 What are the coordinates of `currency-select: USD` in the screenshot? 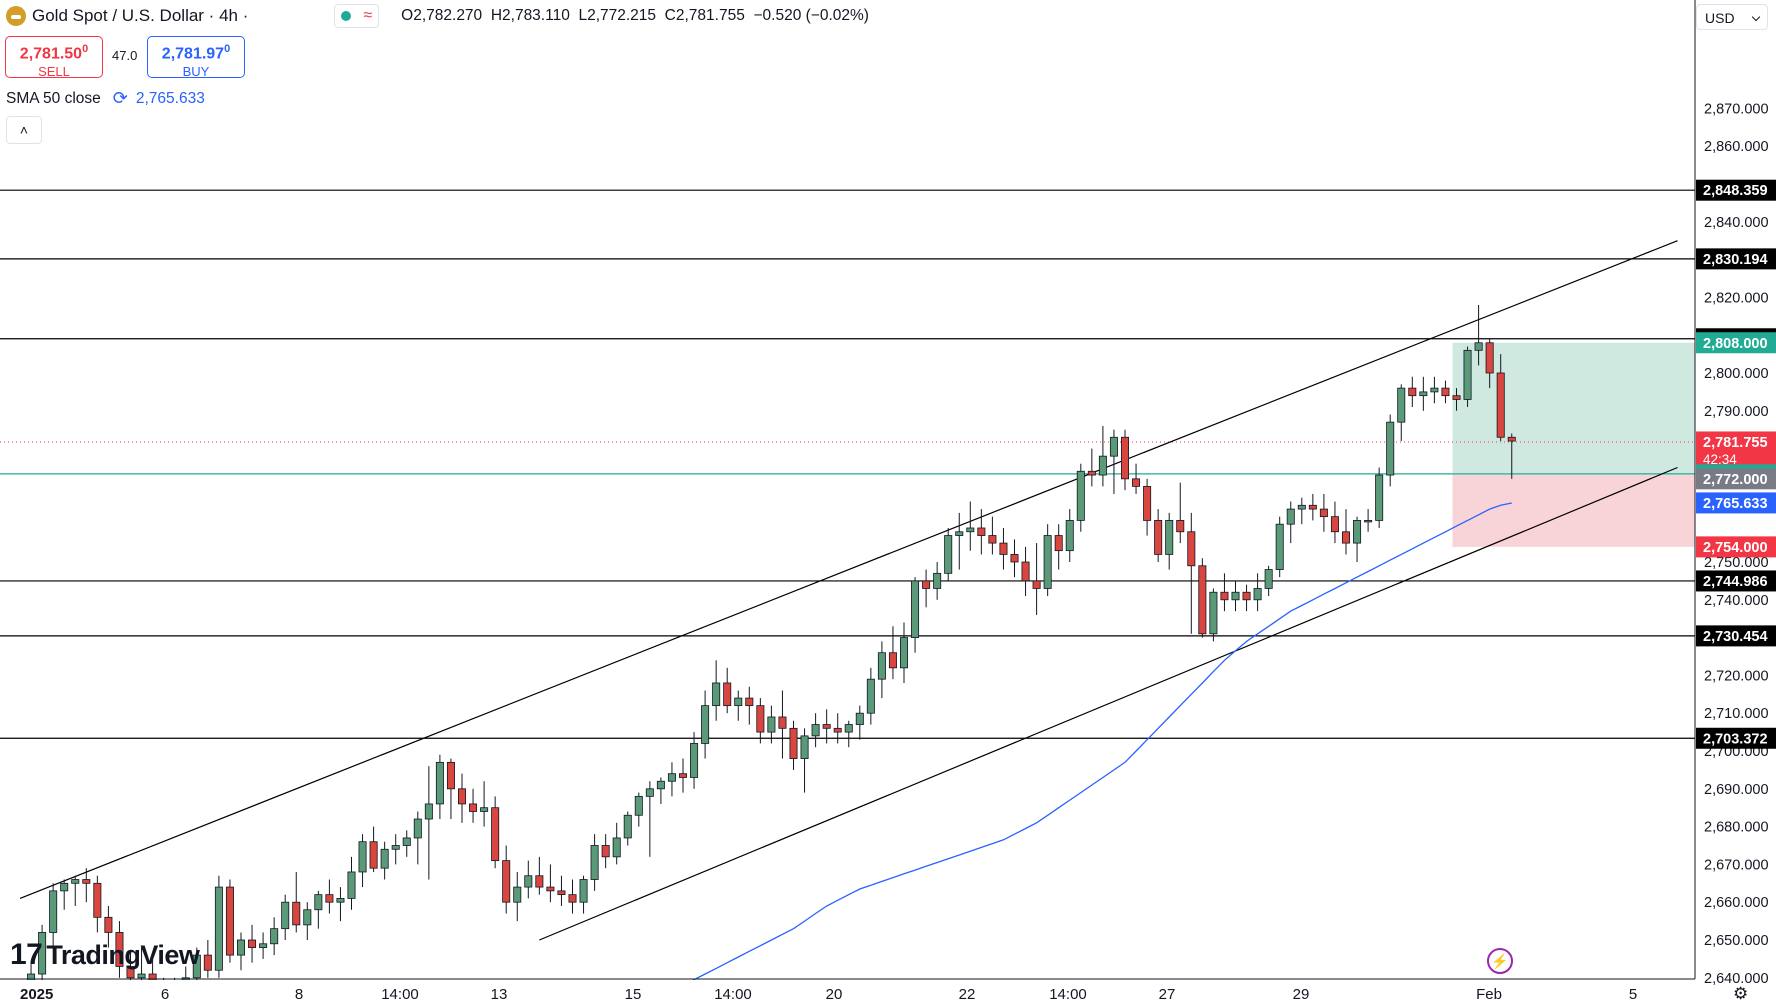 It's located at (1732, 17).